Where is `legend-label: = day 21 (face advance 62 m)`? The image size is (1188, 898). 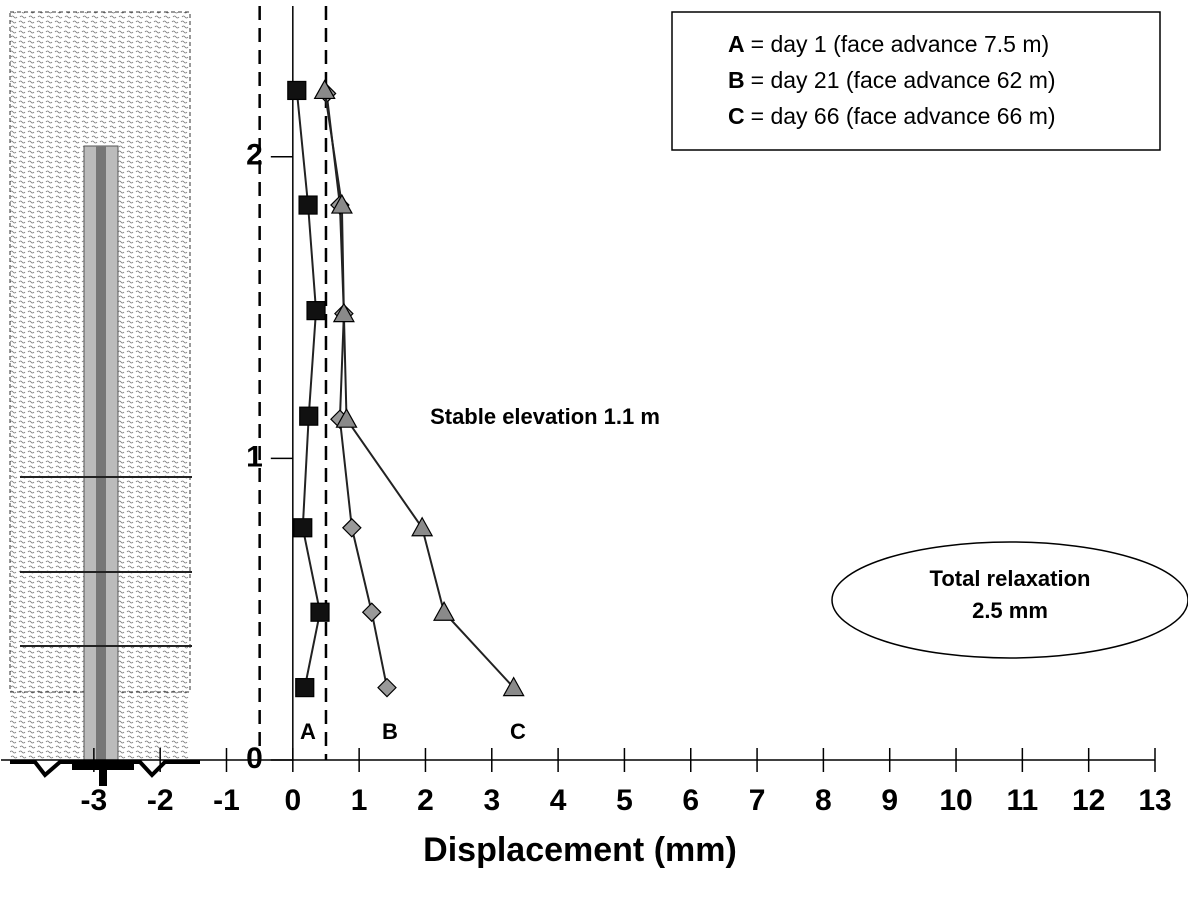 legend-label: = day 21 (face advance 62 m) is located at coordinates (903, 80).